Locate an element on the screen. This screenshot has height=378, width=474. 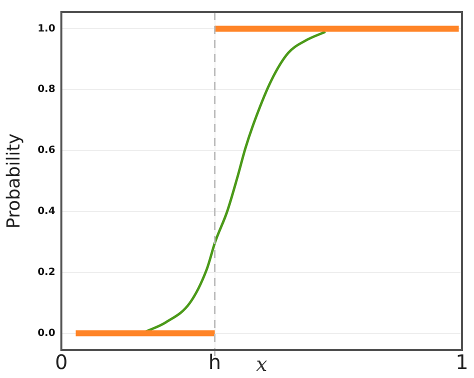
x-axis-title: x is located at coordinates (262, 364).